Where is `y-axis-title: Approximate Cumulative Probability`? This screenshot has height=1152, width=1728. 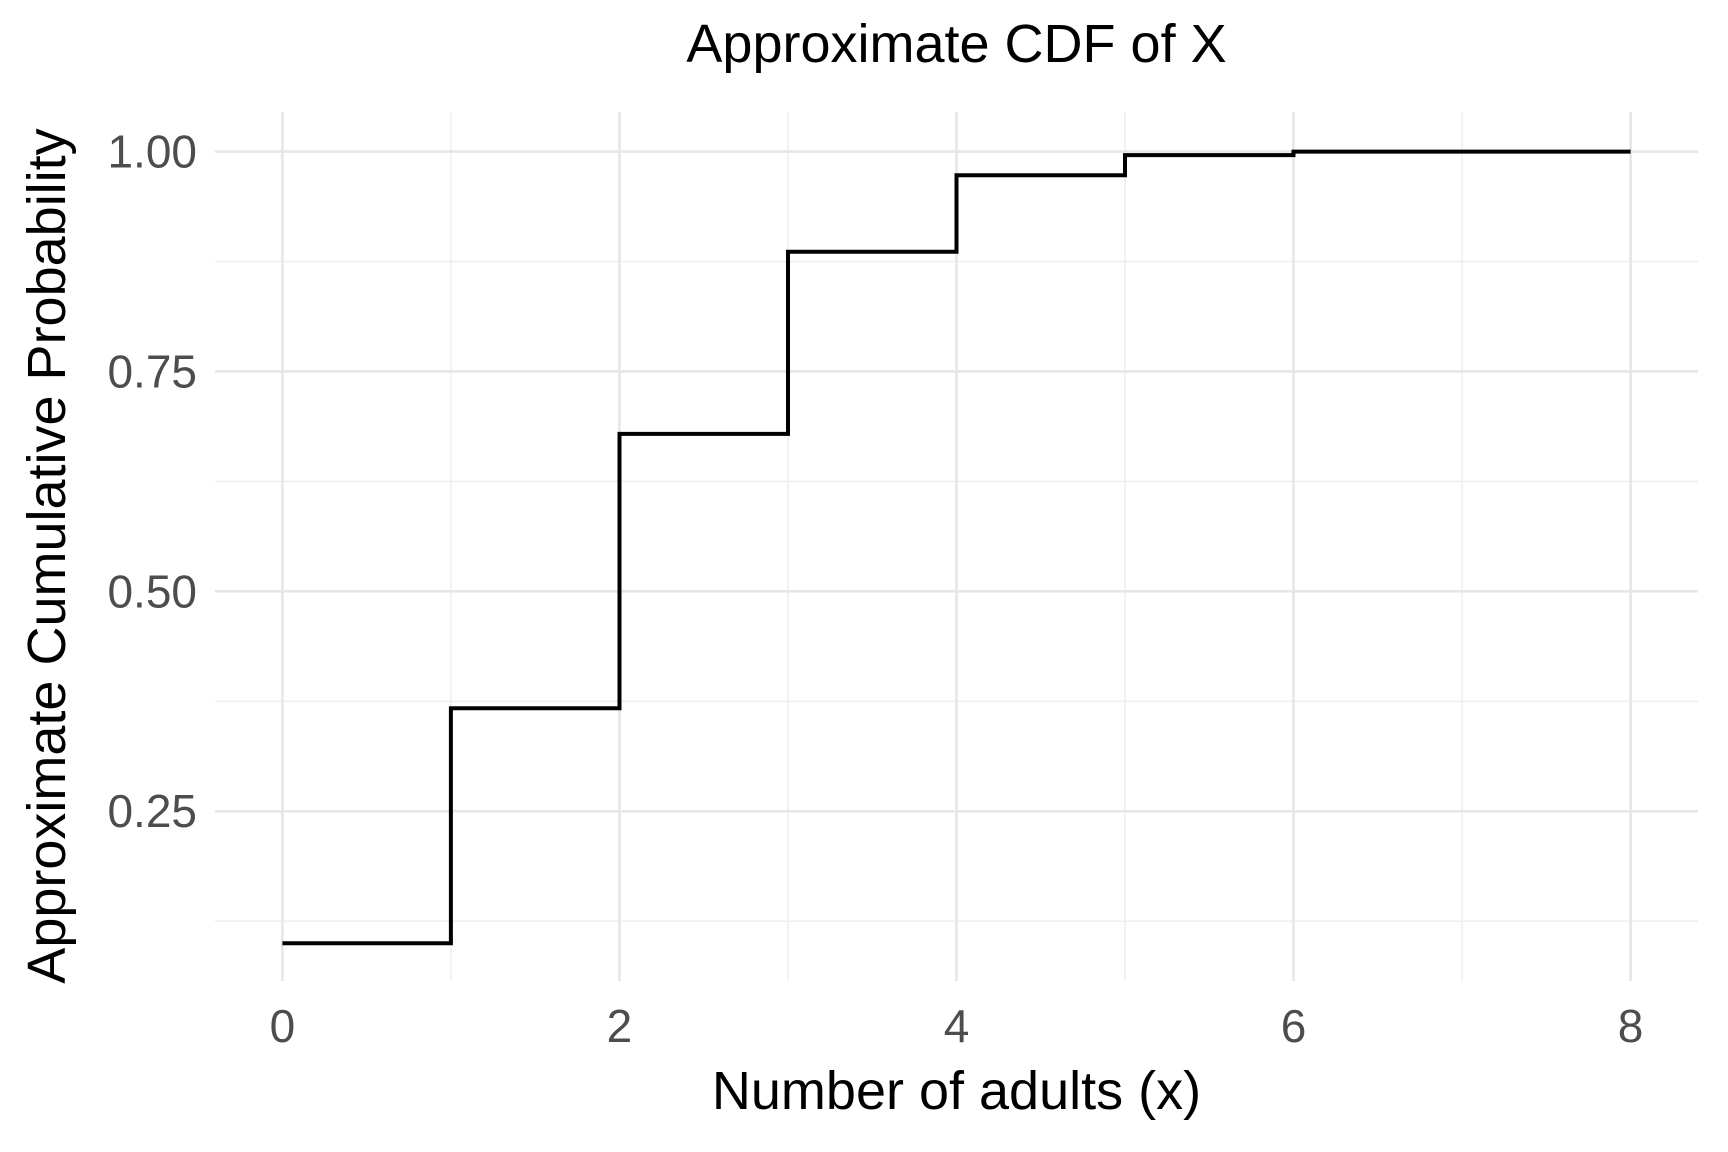
y-axis-title: Approximate Cumulative Probability is located at coordinates (47, 556).